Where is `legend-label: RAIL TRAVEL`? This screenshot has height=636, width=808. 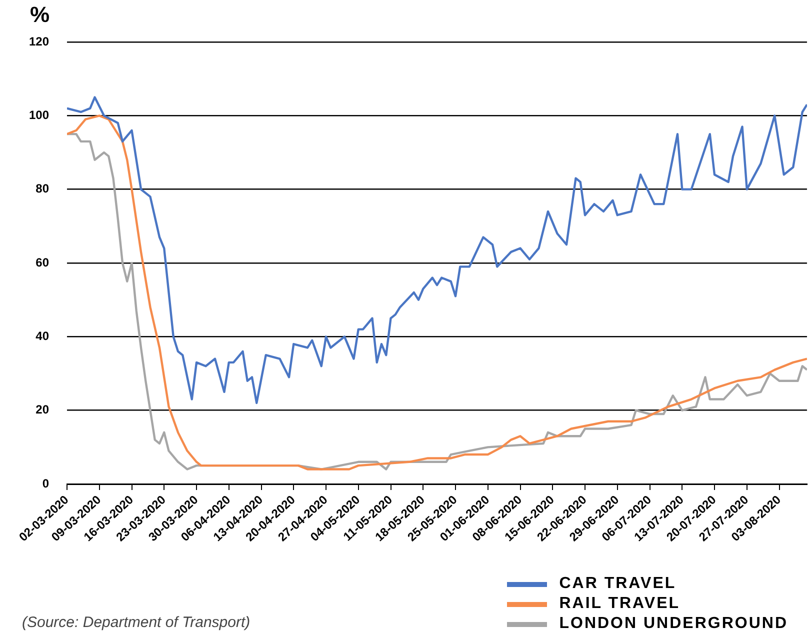
legend-label: RAIL TRAVEL is located at coordinates (619, 604).